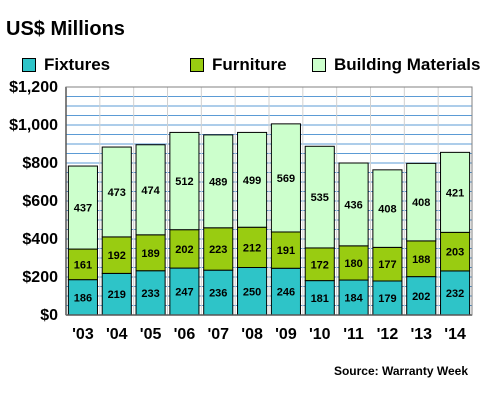 Image resolution: width=480 pixels, height=400 pixels. I want to click on data-label: 512, so click(184, 182).